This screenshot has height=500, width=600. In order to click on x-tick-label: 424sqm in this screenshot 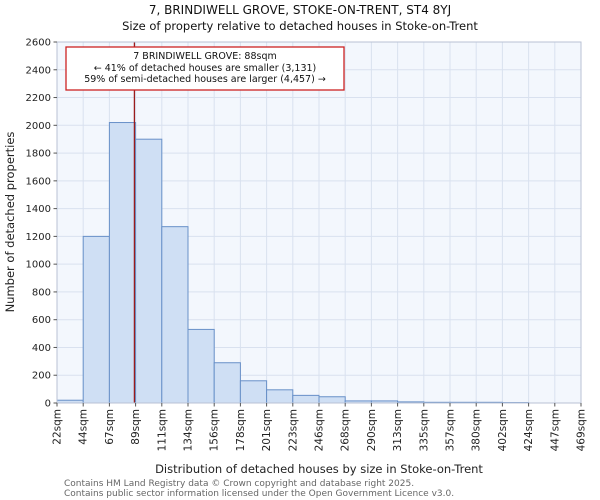, I will do `click(529, 430)`.